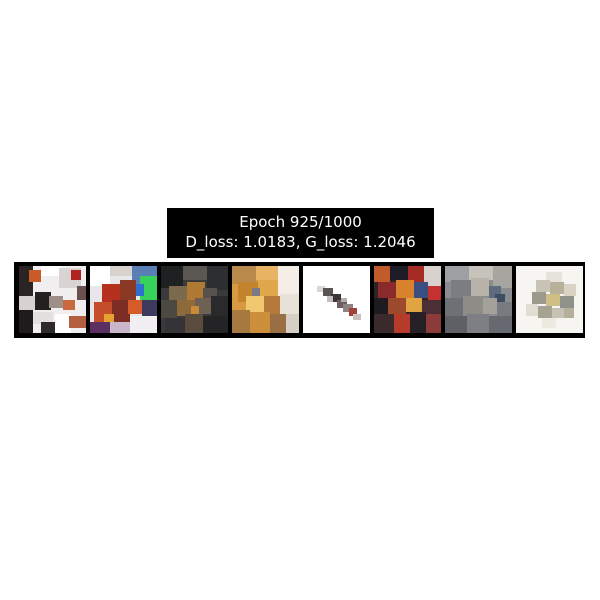 The image size is (600, 600). Describe the element at coordinates (300, 222) in the screenshot. I see `epoch-label: Epoch 925/1000` at that location.